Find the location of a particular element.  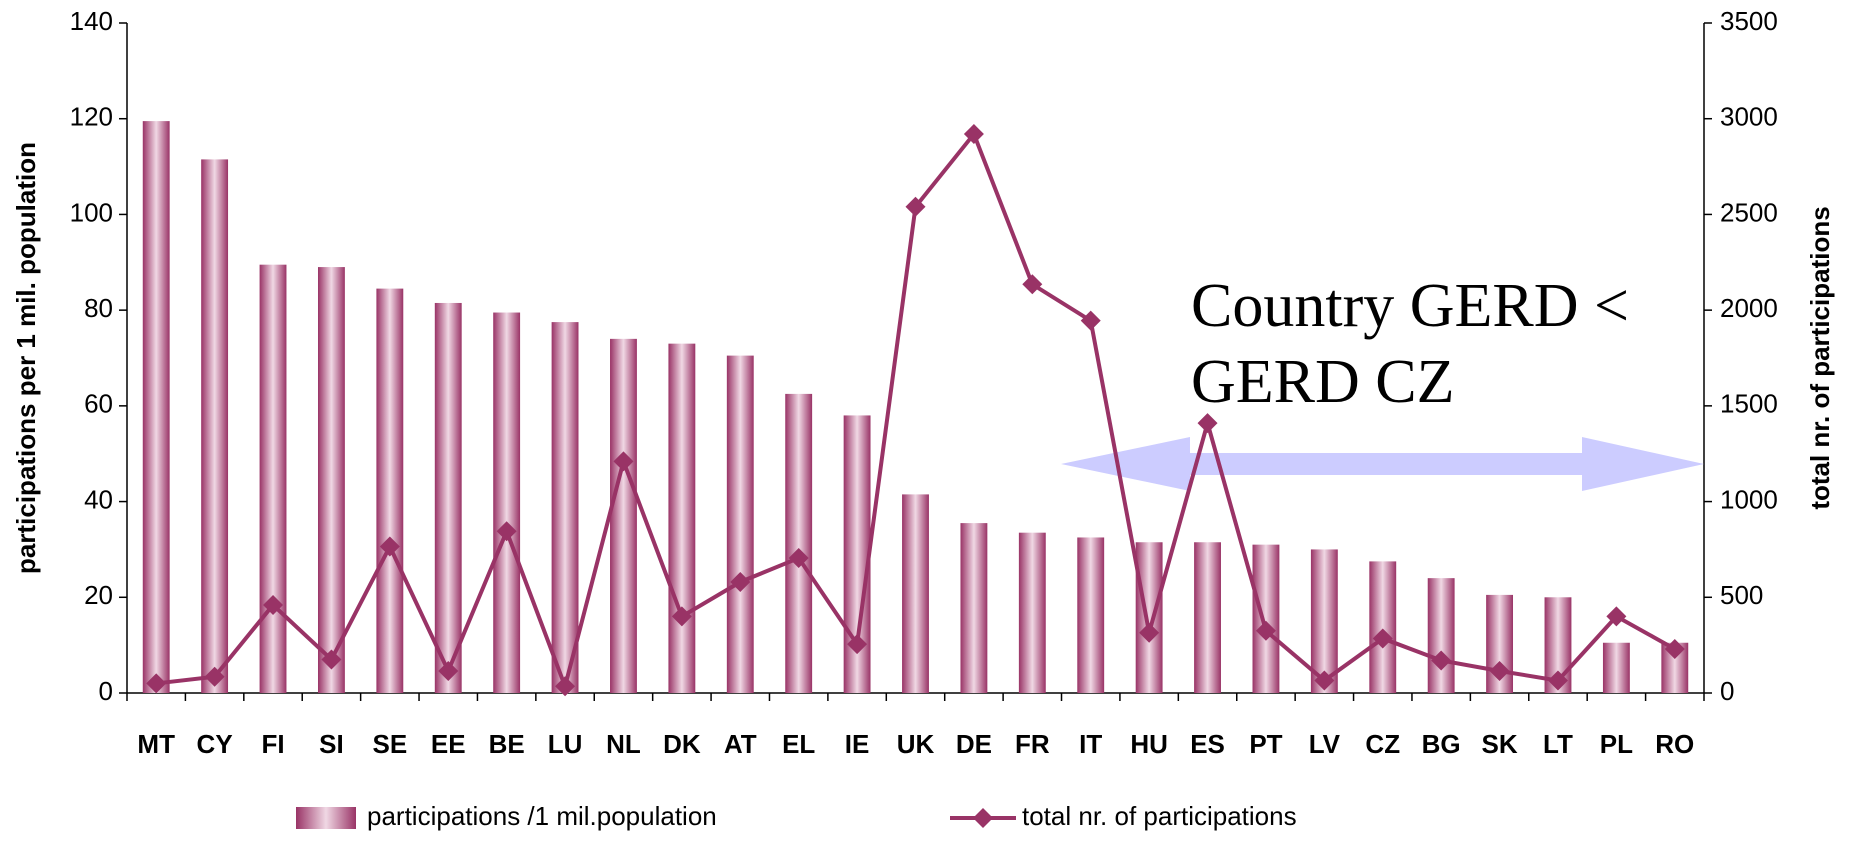

x-tick-label: EE is located at coordinates (448, 744).